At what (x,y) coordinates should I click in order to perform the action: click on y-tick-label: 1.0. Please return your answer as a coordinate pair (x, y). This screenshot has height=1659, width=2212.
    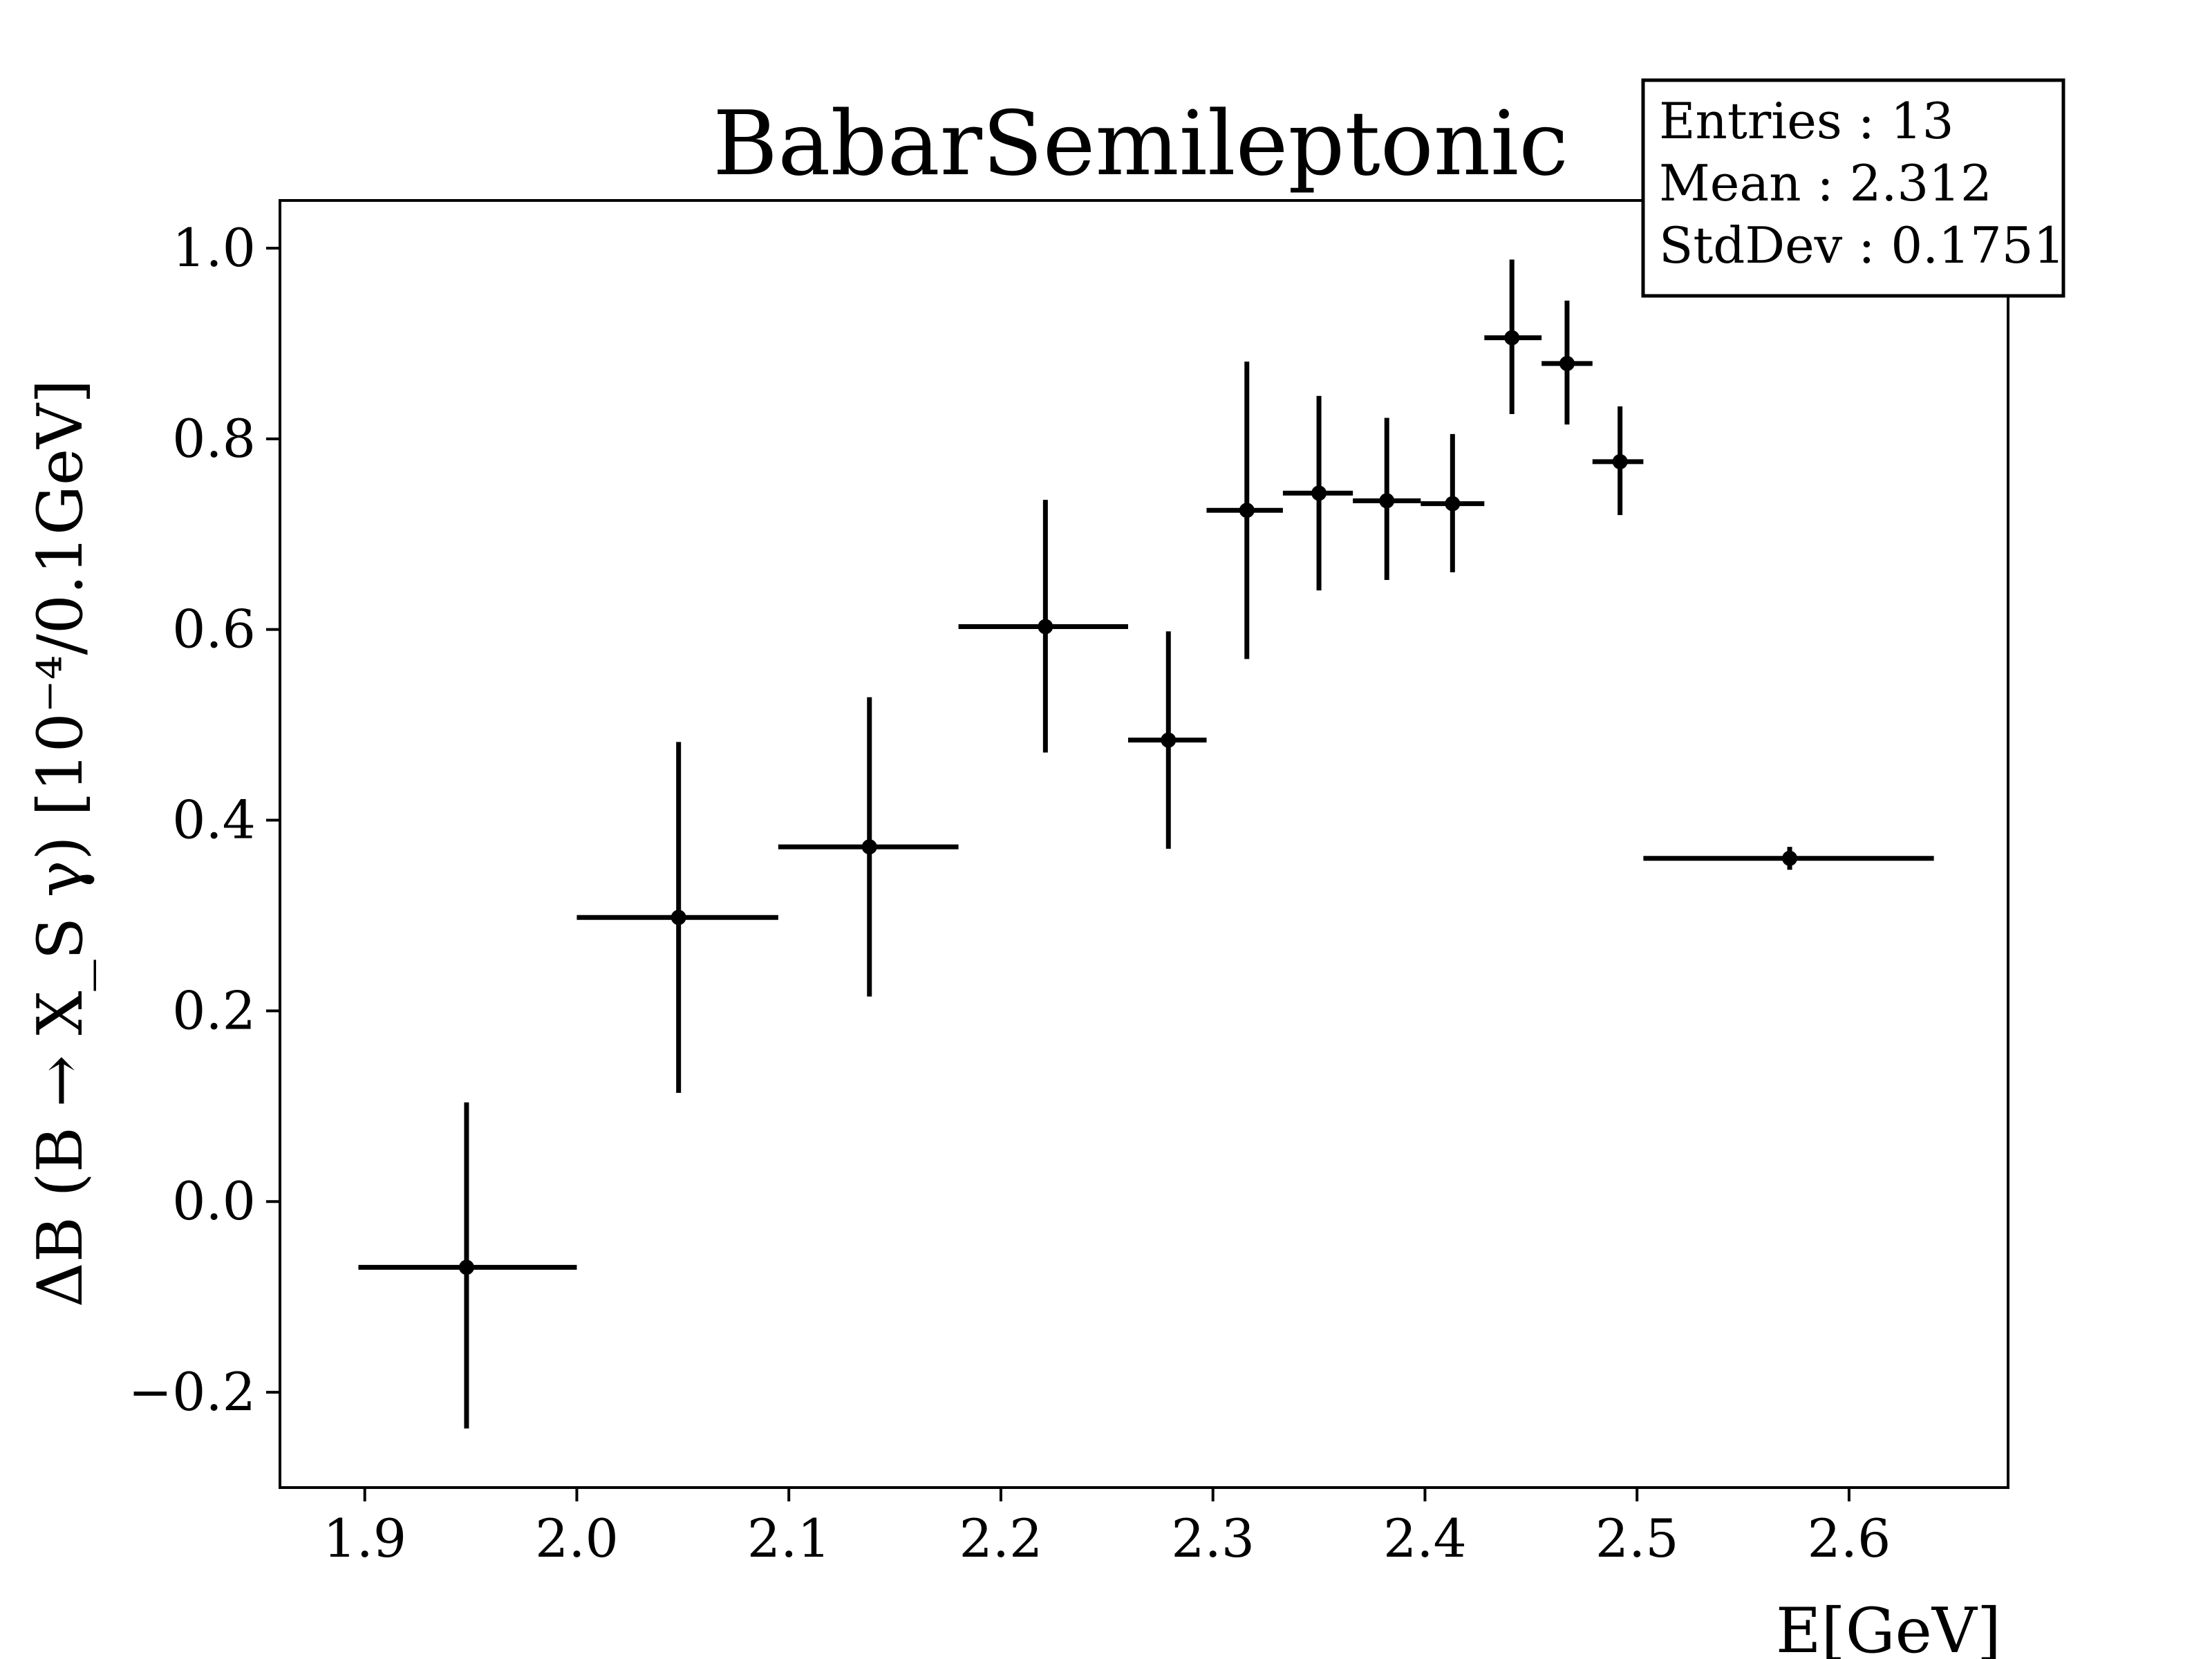
    Looking at the image, I should click on (214, 248).